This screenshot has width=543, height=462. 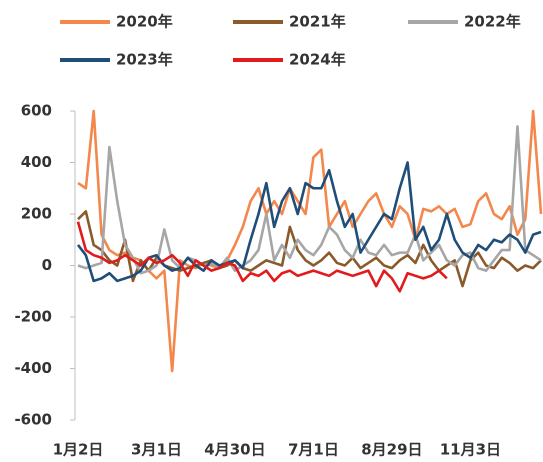 What do you see at coordinates (78, 450) in the screenshot?
I see `x-tick-label: 1月2日` at bounding box center [78, 450].